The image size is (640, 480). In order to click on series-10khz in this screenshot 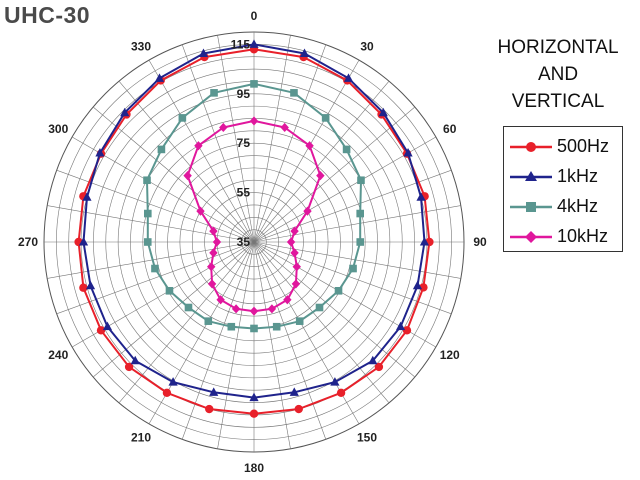, I will do `click(254, 216)`.